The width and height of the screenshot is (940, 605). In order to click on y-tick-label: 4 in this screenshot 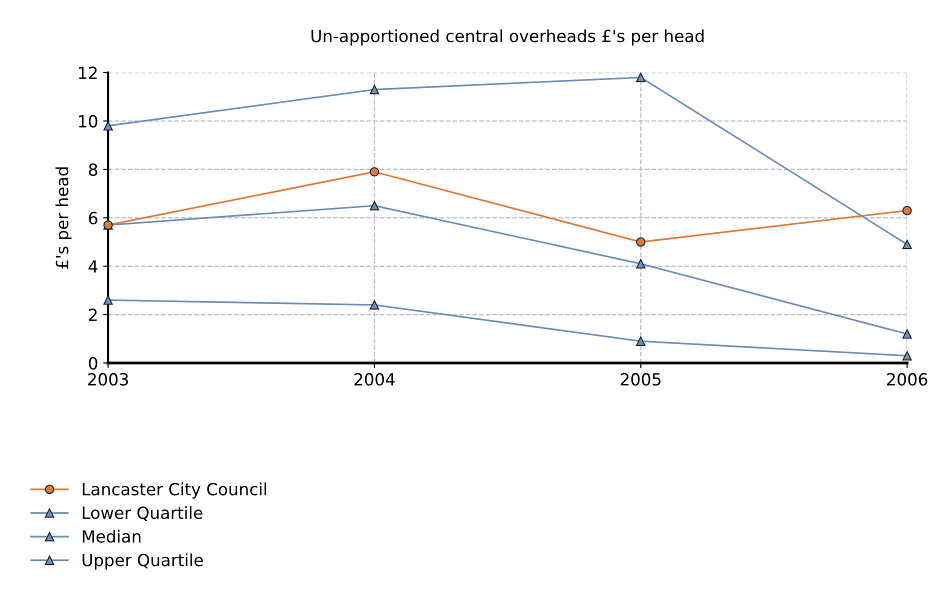, I will do `click(93, 266)`.